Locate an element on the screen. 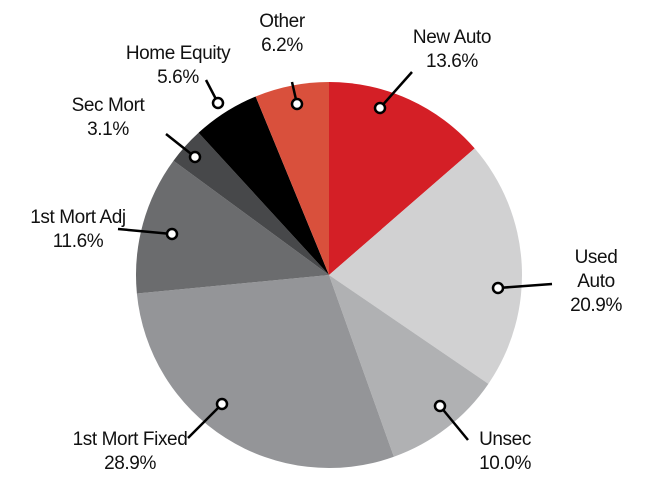 The image size is (672, 478). category-label: Other is located at coordinates (282, 21).